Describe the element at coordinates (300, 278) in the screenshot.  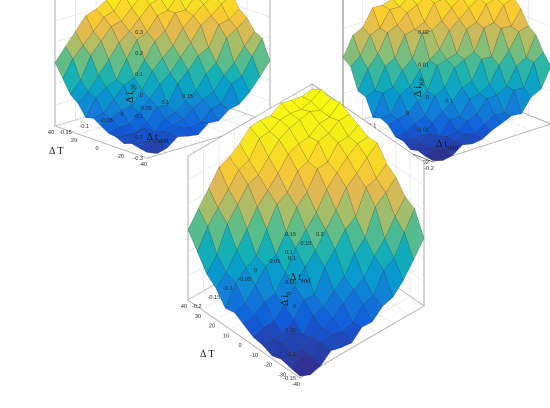
I see `y-axis-label: Δ tend` at that location.